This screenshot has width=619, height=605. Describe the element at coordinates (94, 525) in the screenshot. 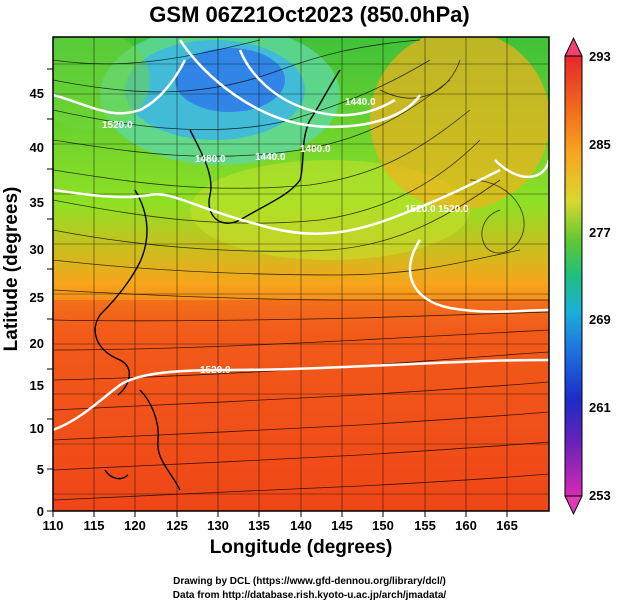

I see `x-tick-label: 115` at that location.